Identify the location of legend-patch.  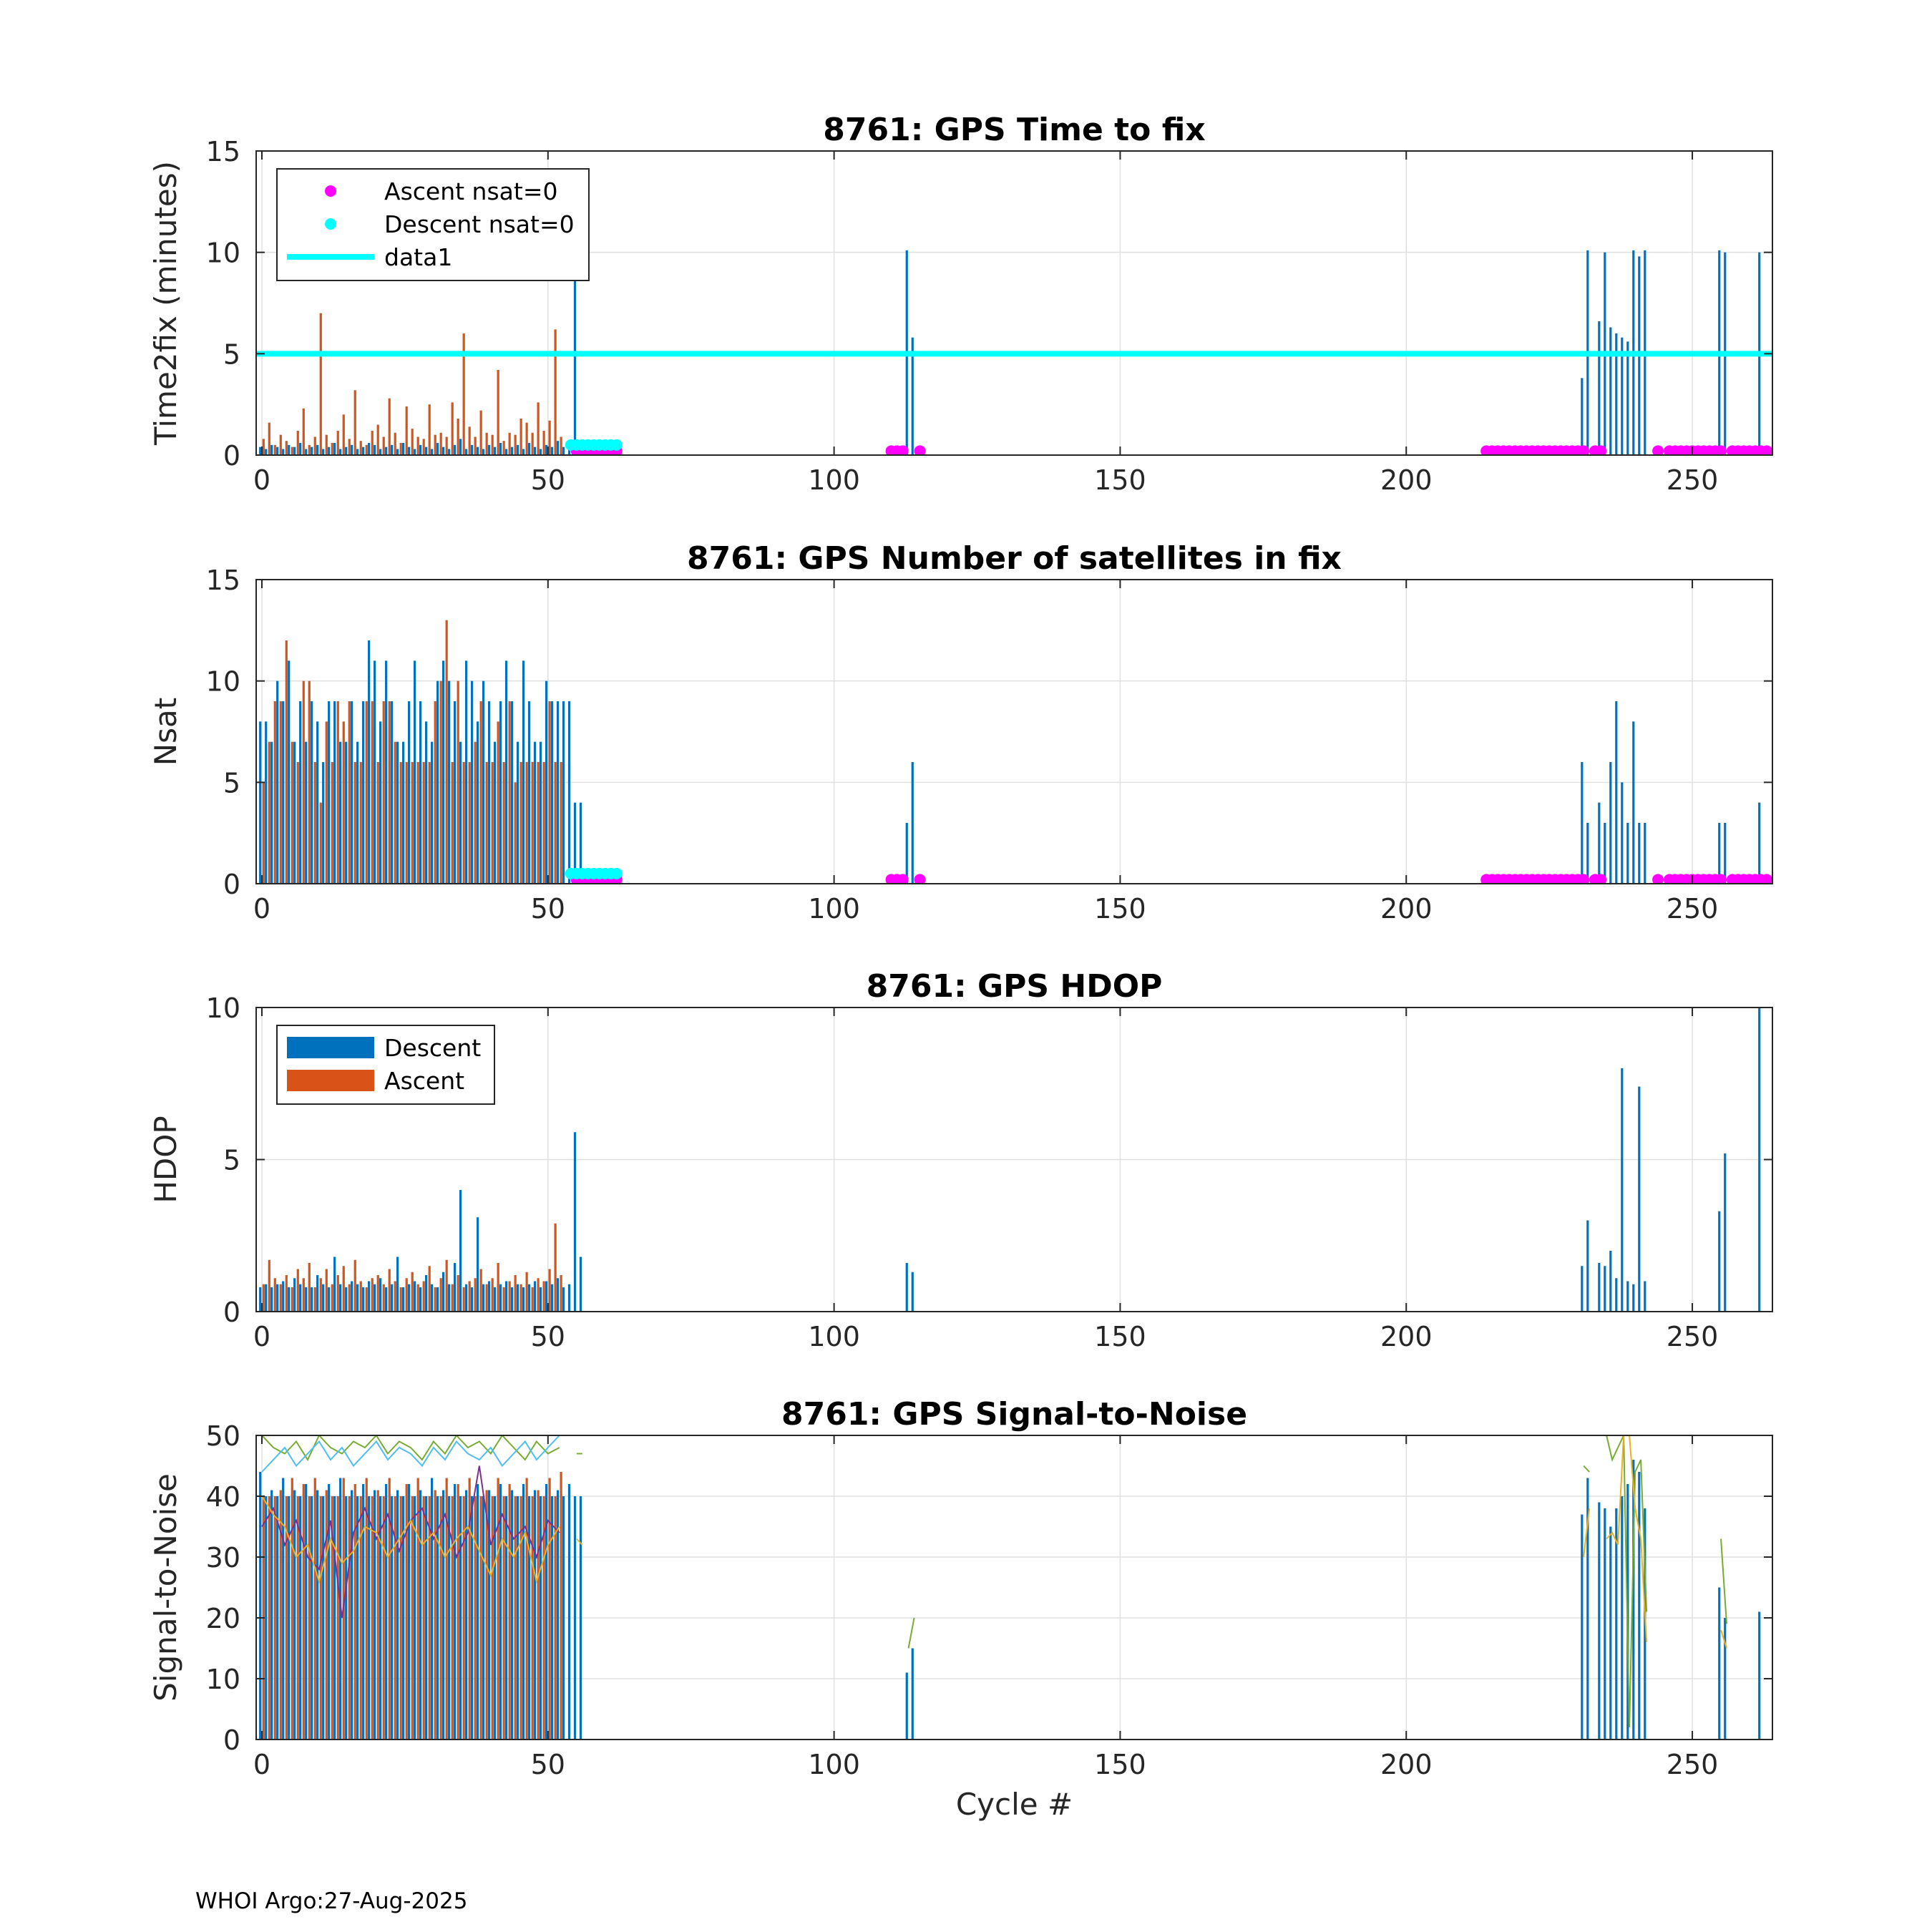
(330, 1080).